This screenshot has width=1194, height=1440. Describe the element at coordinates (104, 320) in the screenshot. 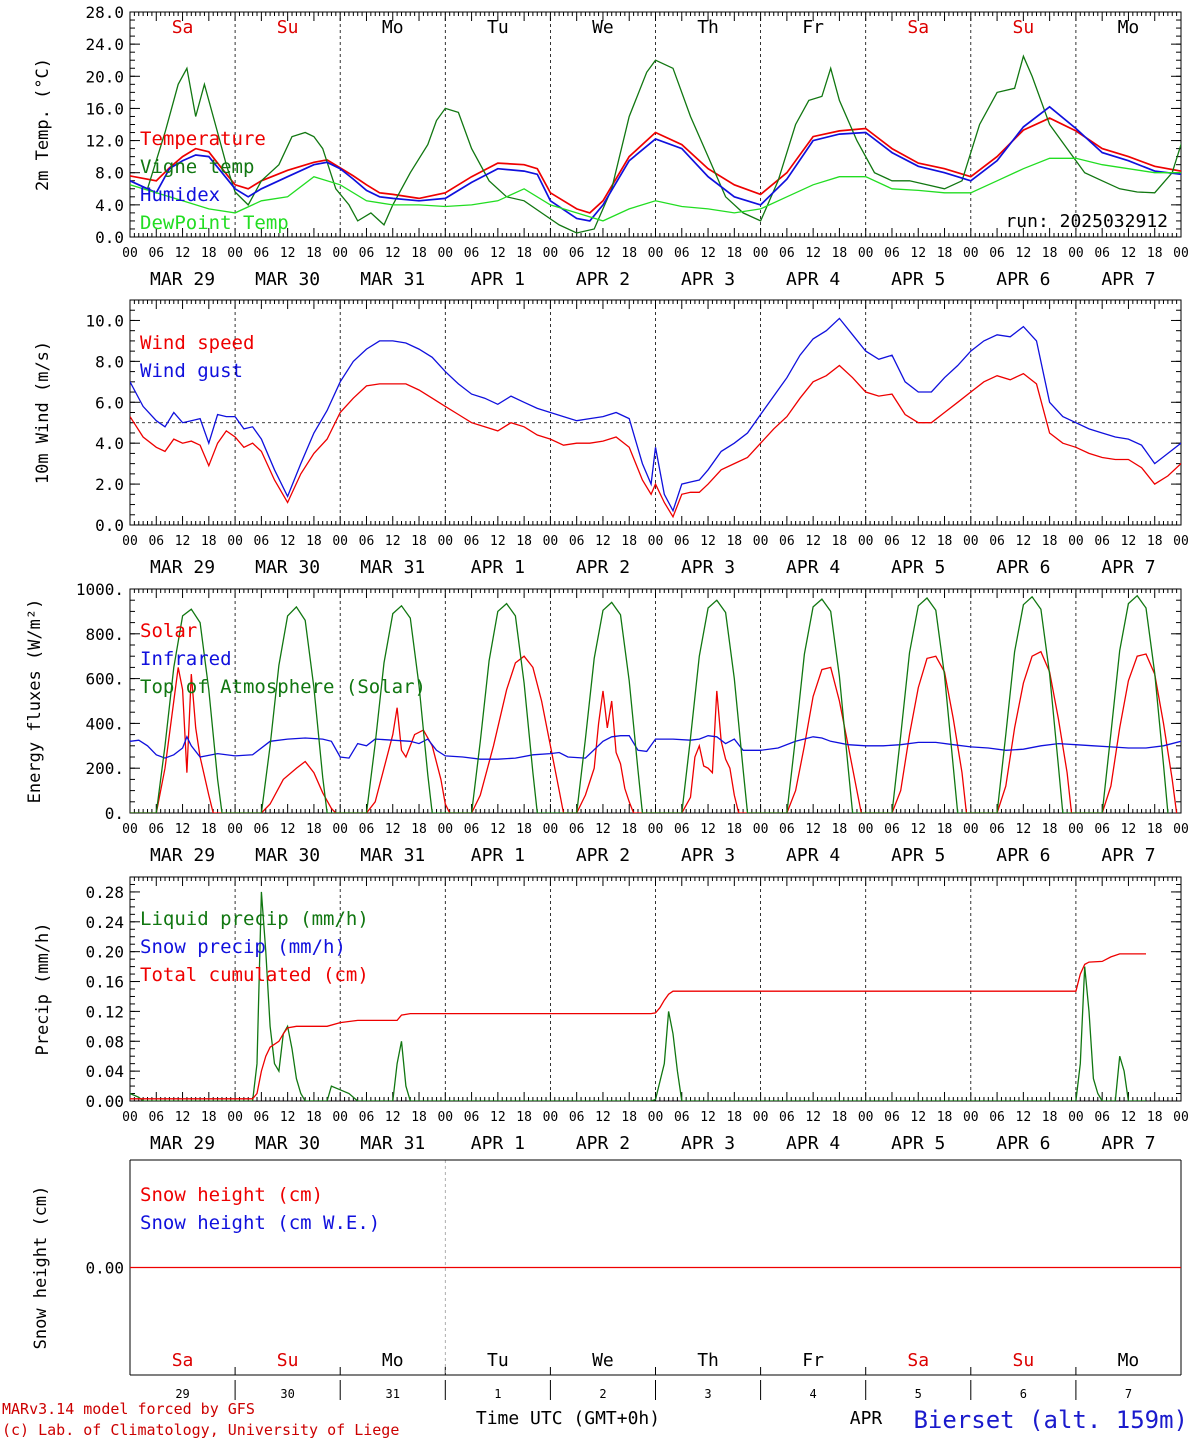

I see `y-tick-label: 10.0` at that location.